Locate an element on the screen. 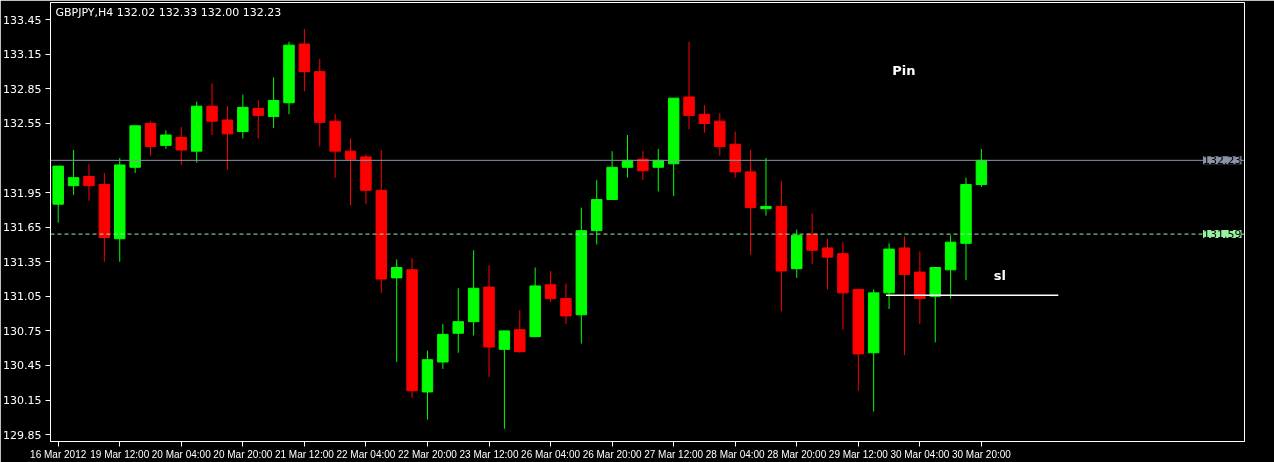 This screenshot has height=462, width=1274. x-tick-label: 28 Mar 04:00 is located at coordinates (735, 454).